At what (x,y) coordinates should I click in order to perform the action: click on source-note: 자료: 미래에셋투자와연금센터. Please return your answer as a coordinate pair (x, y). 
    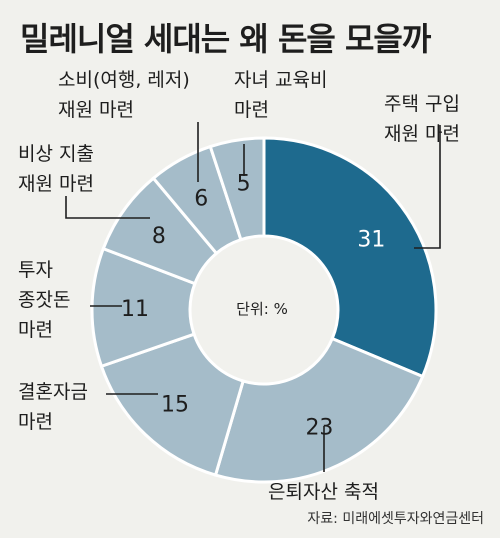
    Looking at the image, I should click on (395, 519).